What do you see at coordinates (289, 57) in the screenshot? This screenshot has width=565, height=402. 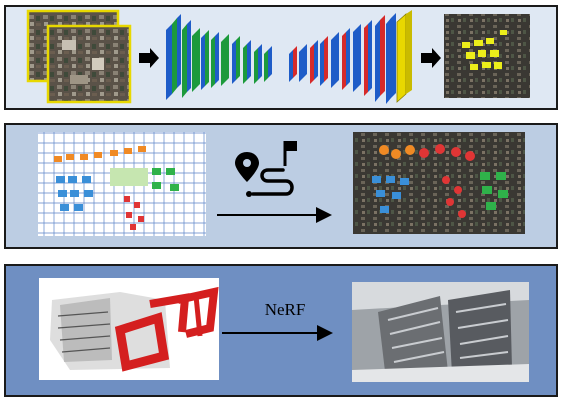 I see `encoder-decoder-network` at bounding box center [289, 57].